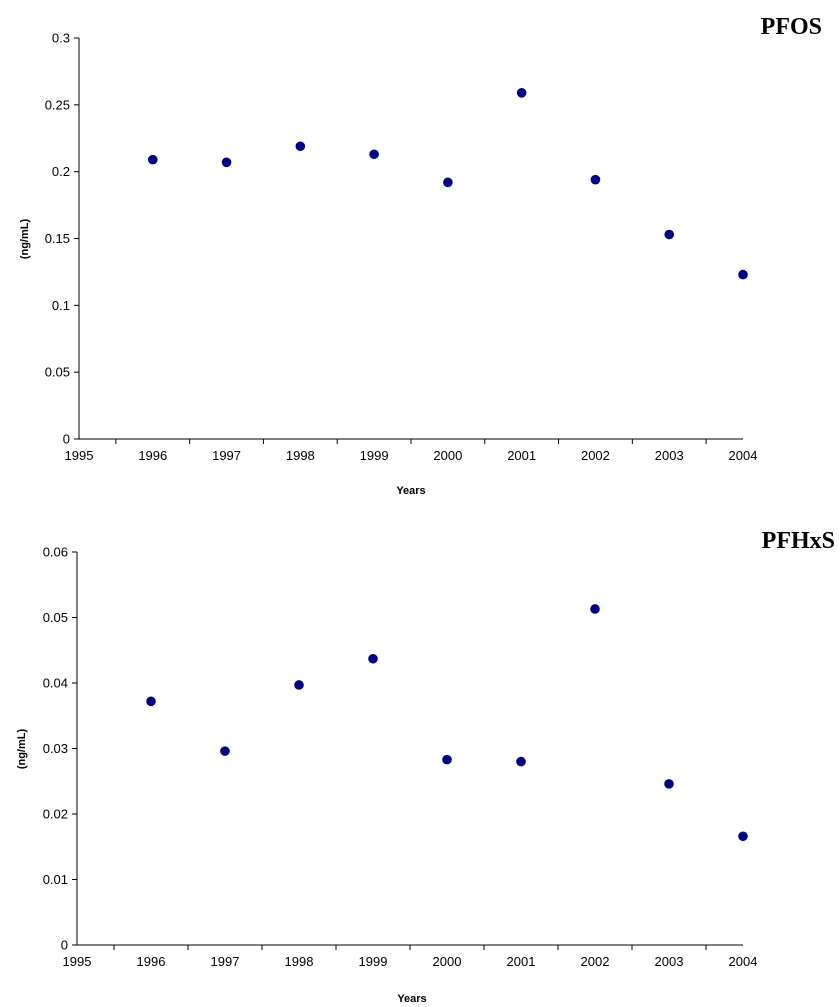 Image resolution: width=839 pixels, height=1007 pixels. Describe the element at coordinates (61, 171) in the screenshot. I see `y-tick-label: 0.2` at that location.